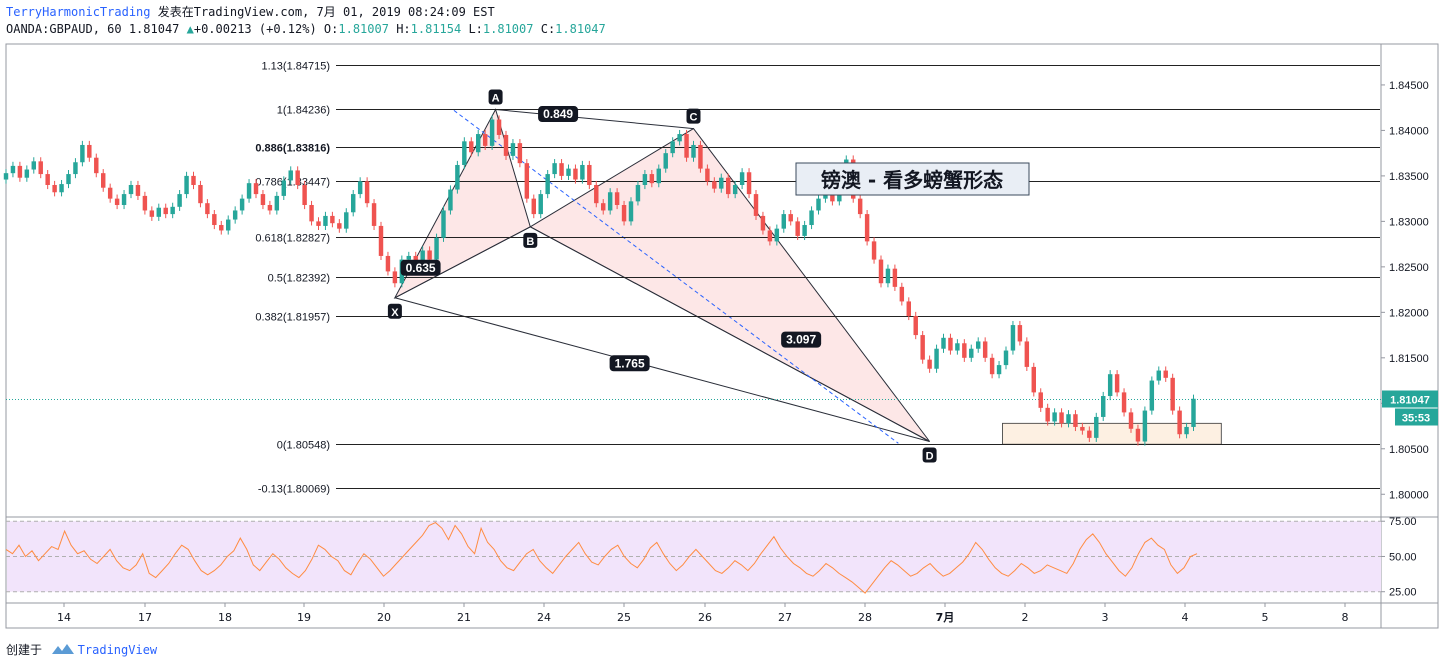 The width and height of the screenshot is (1444, 667). I want to click on time-tick-label: 7月, so click(945, 617).